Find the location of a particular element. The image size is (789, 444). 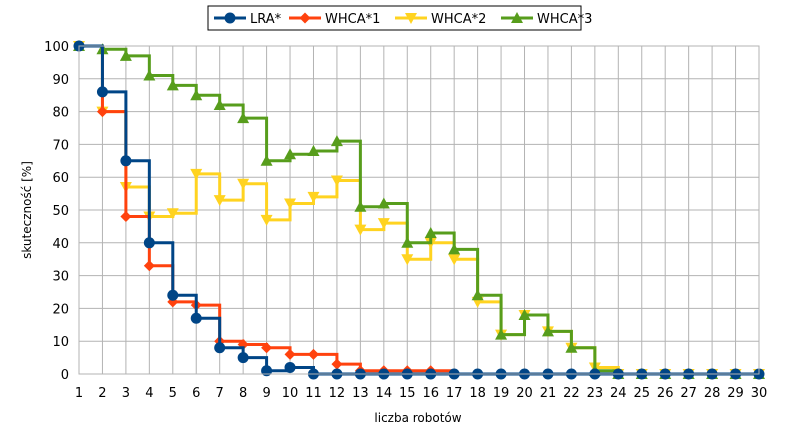

x-tick-label: 25 is located at coordinates (641, 393).